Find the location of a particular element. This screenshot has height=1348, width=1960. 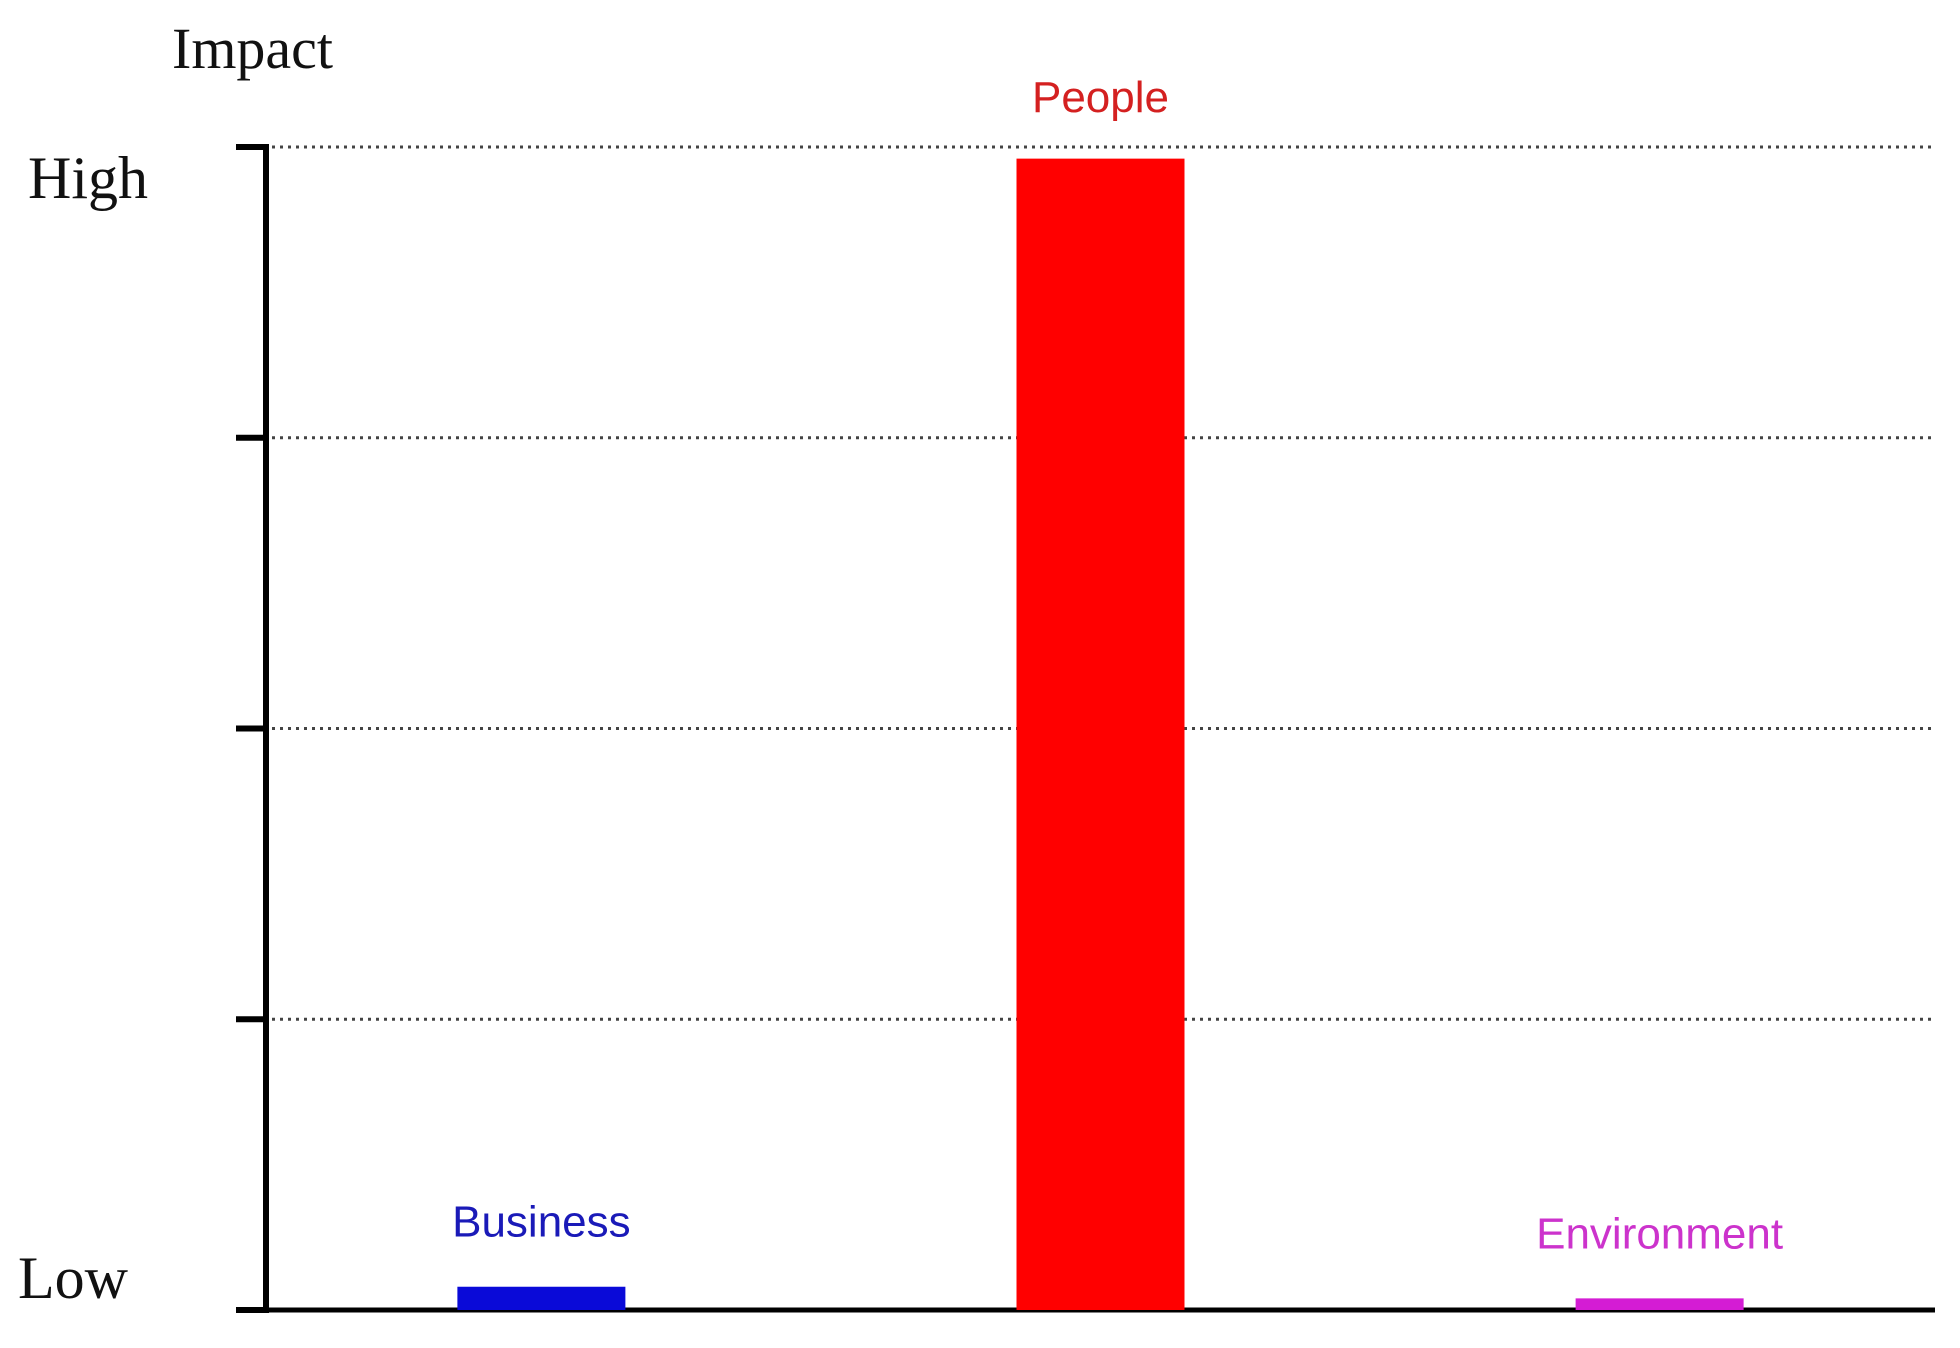

y-level-high-label: High is located at coordinates (88, 178).